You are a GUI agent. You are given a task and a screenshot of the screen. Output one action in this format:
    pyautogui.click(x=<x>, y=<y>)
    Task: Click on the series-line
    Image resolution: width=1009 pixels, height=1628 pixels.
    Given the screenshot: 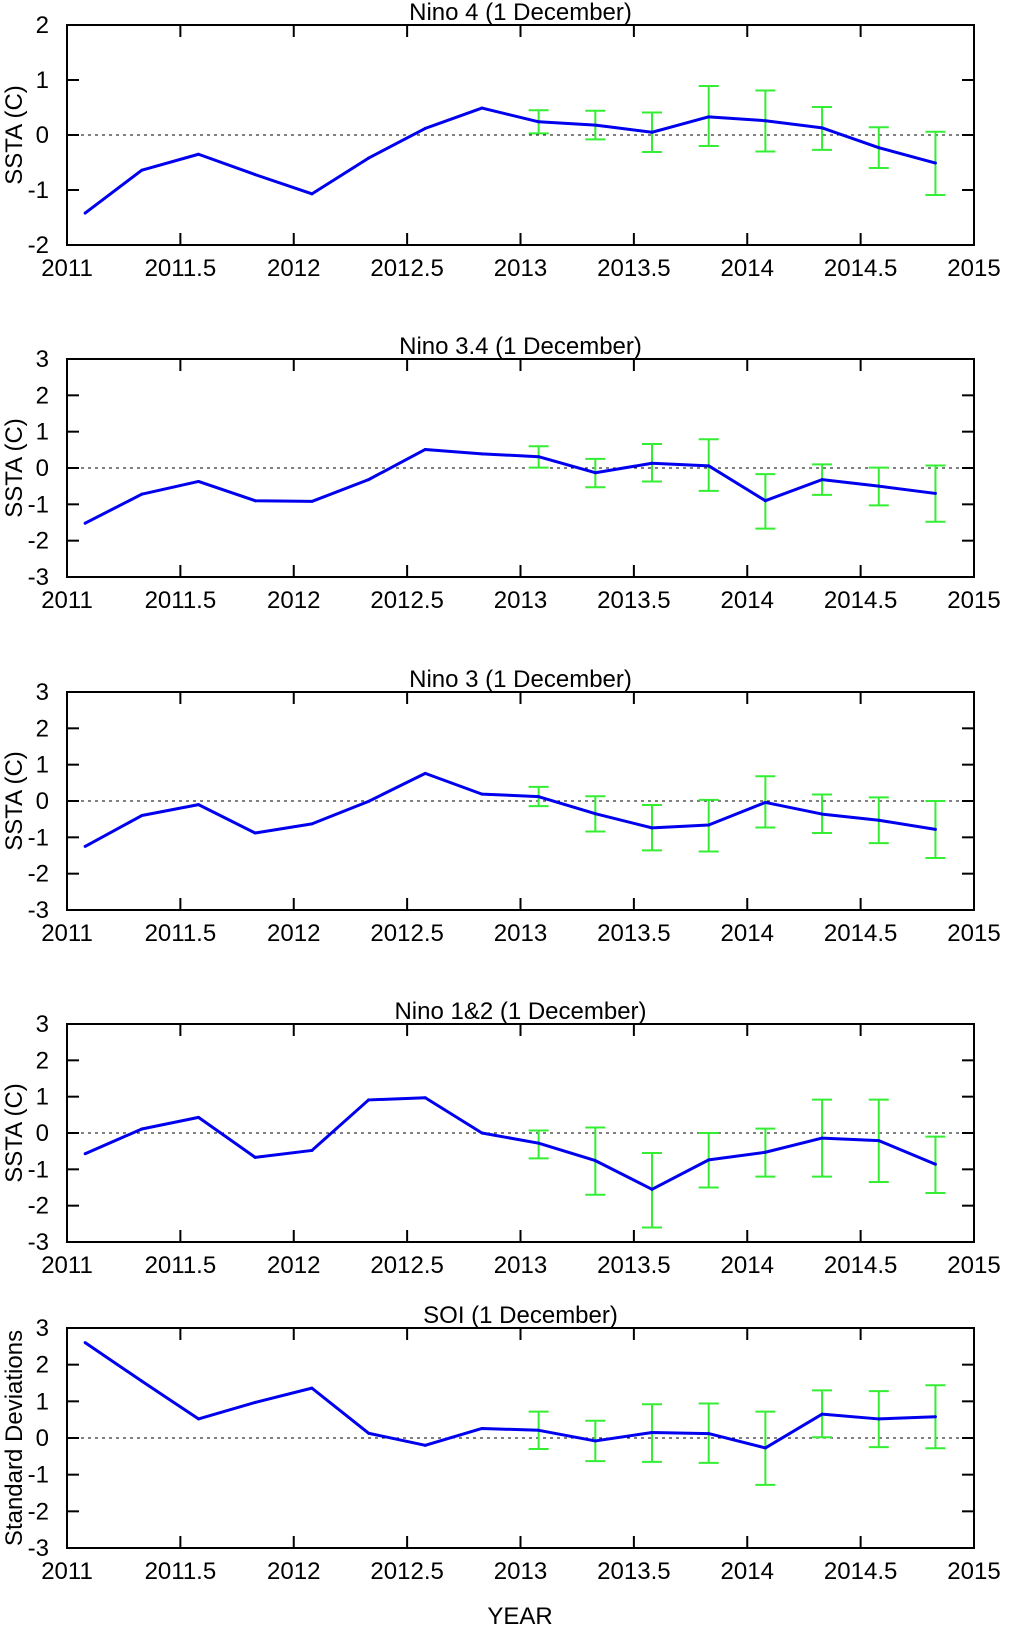 What is the action you would take?
    pyautogui.click(x=510, y=160)
    